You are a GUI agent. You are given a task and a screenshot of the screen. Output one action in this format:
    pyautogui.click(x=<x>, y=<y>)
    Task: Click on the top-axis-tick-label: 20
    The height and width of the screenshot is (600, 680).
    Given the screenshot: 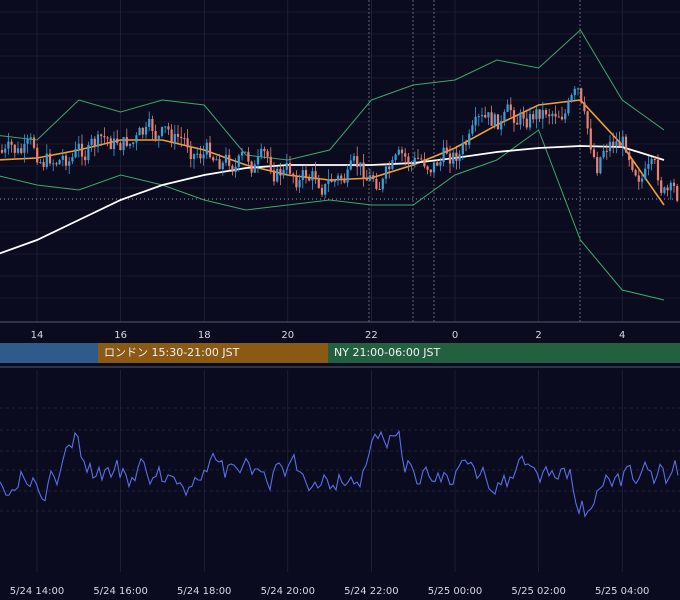 What is the action you would take?
    pyautogui.click(x=287, y=335)
    